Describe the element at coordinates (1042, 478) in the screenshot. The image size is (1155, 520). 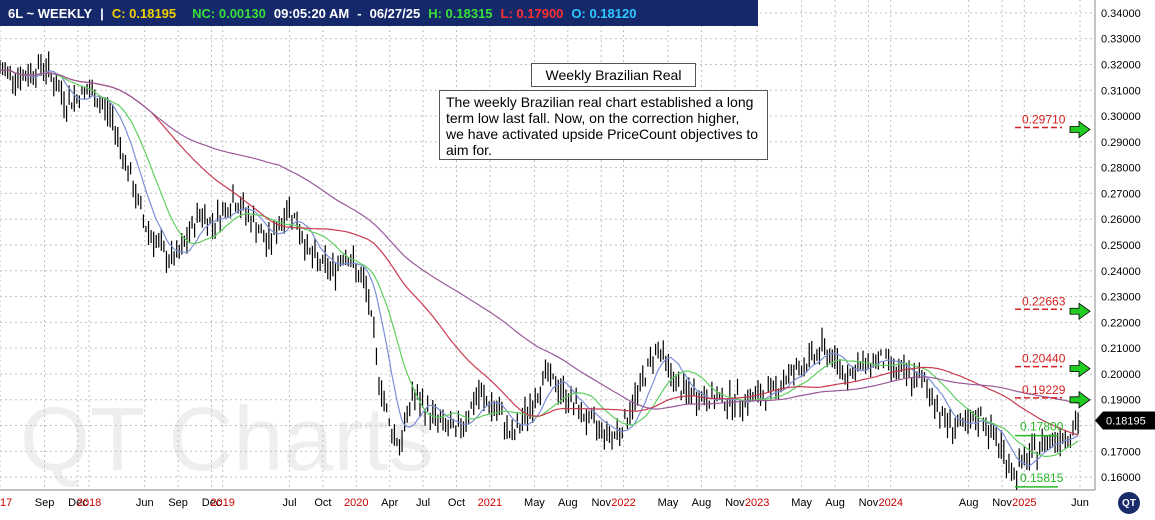
I see `green-level-label: 0.15815` at that location.